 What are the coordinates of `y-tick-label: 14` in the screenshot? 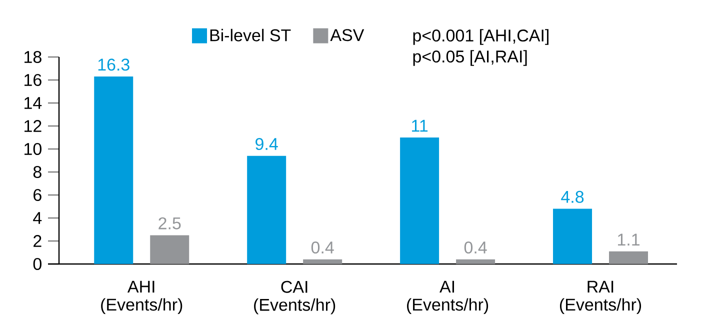 It's located at (33, 103).